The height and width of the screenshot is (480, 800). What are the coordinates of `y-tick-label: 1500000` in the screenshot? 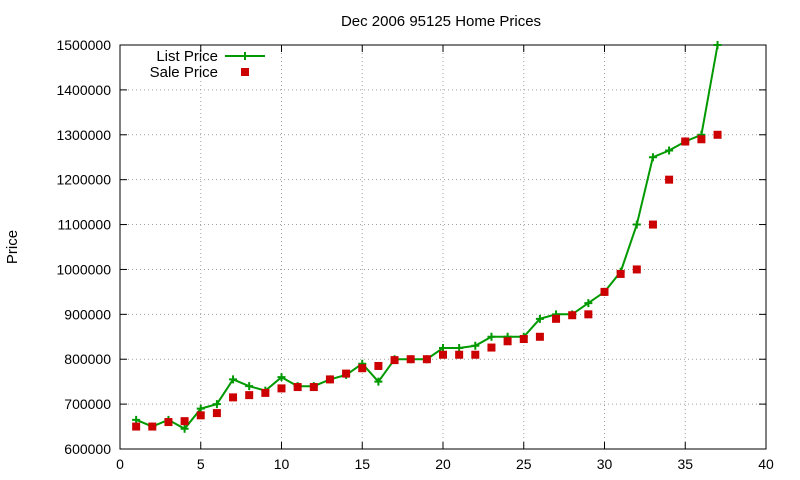 It's located at (83, 45).